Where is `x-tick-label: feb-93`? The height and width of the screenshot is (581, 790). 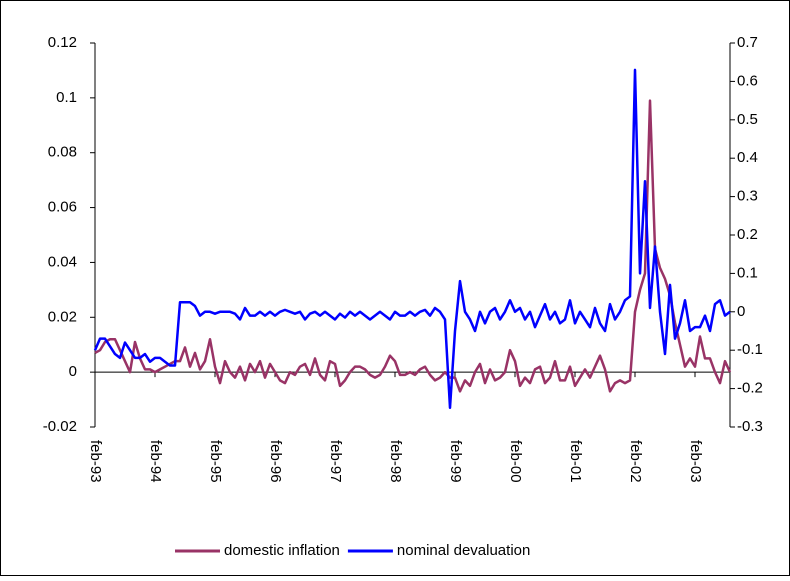 x-tick-label: feb-93 is located at coordinates (95, 461).